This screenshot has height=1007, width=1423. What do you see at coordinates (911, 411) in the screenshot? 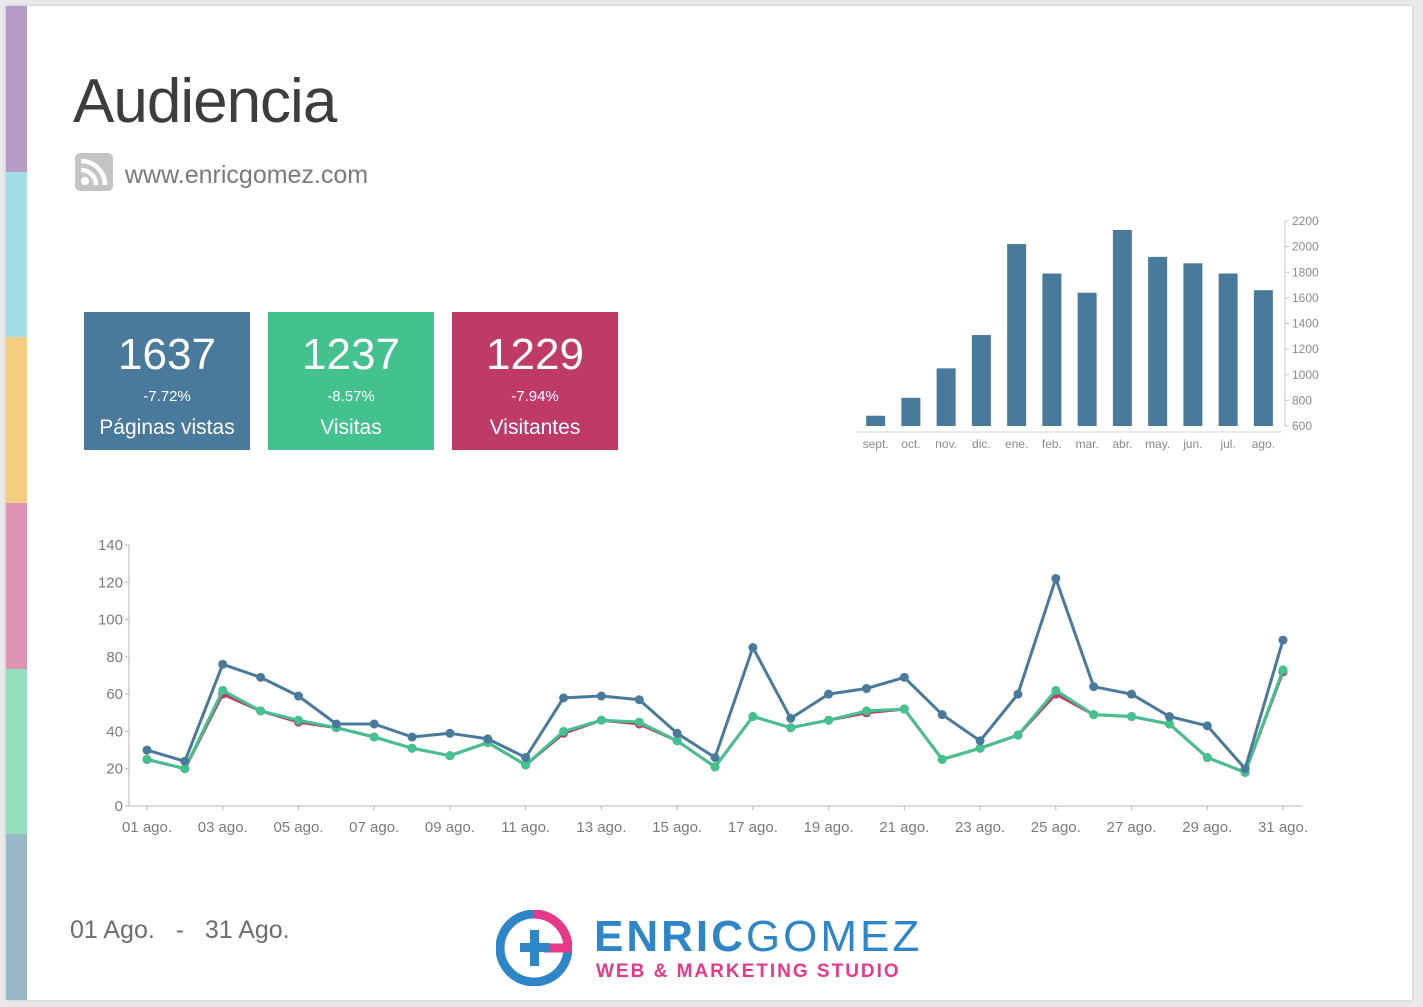
I see `bar-oct` at bounding box center [911, 411].